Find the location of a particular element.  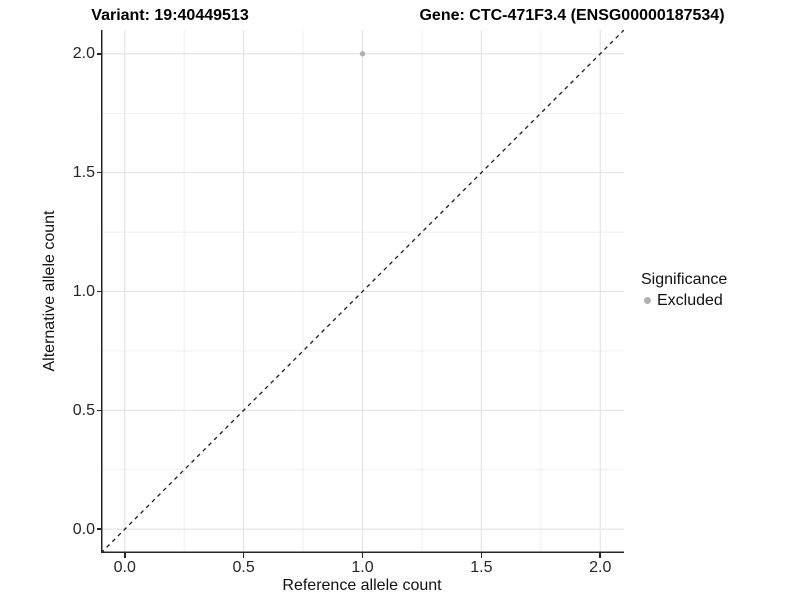

legend-entry-excluded: Excluded is located at coordinates (684, 300).